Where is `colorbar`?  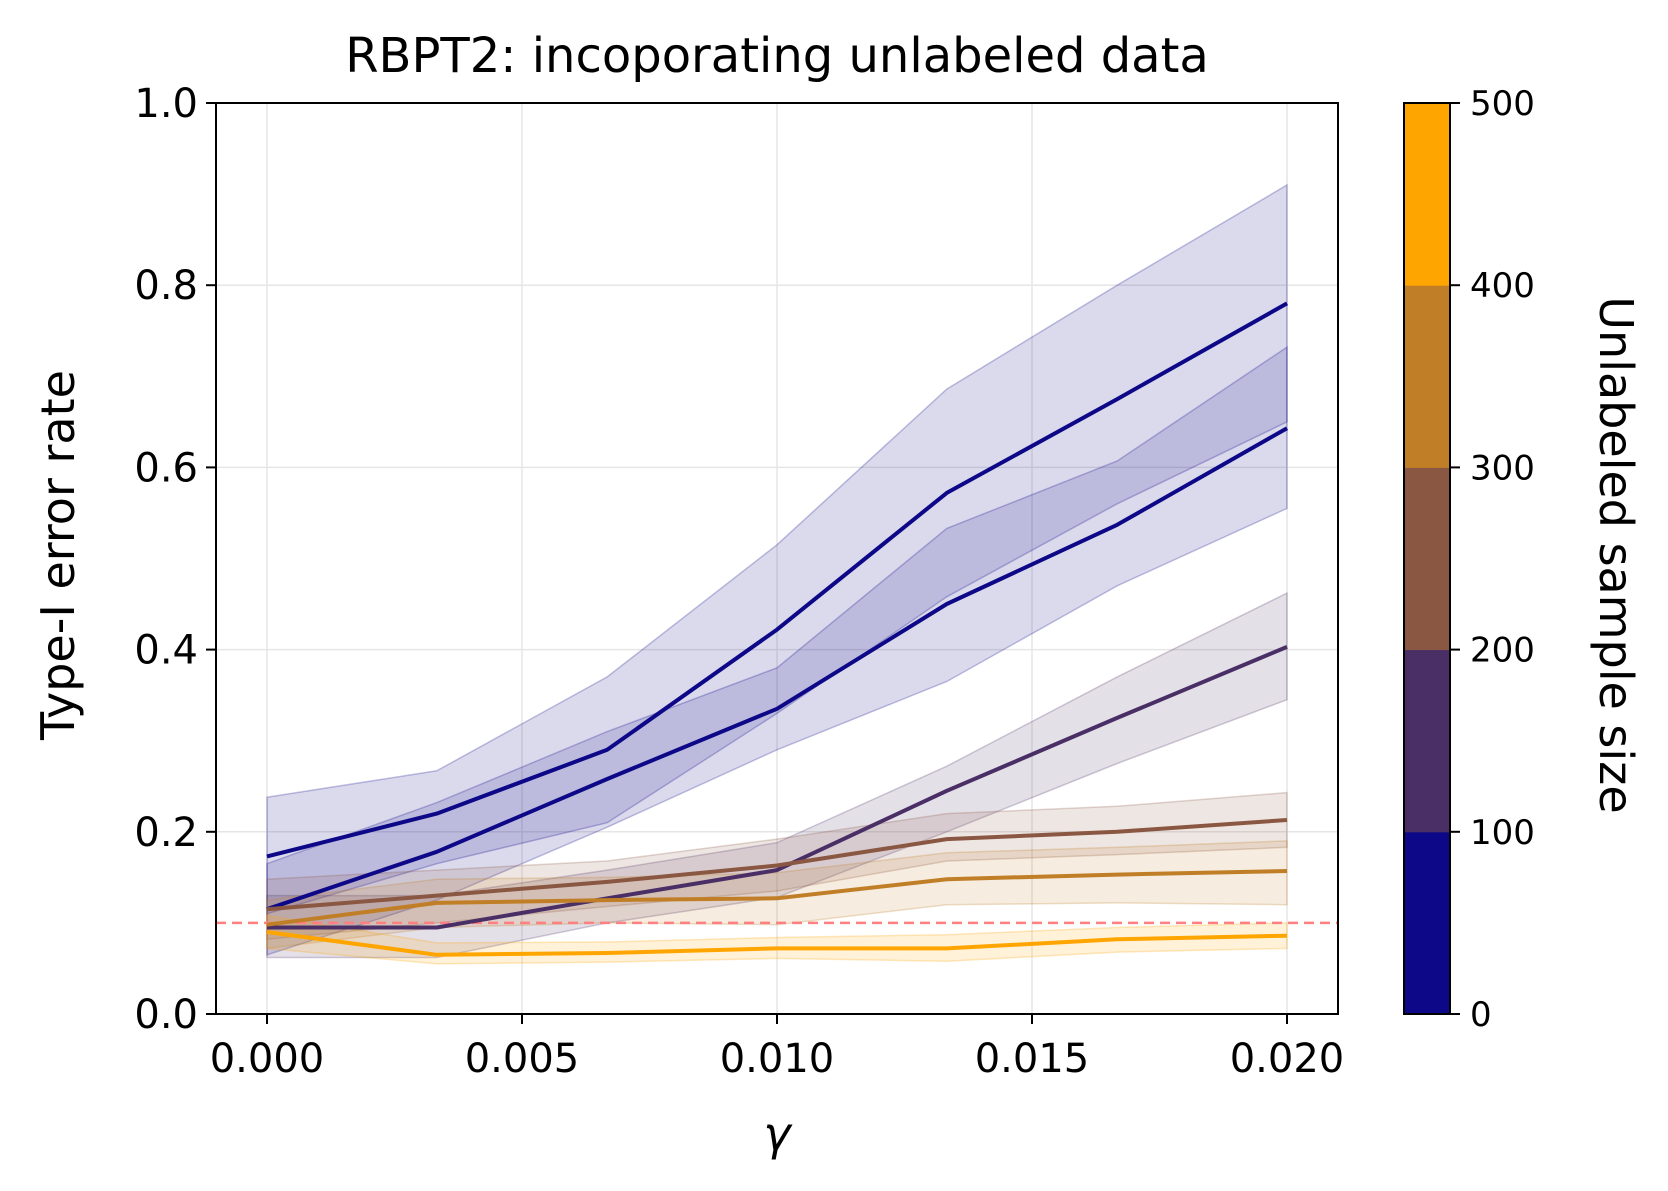
colorbar is located at coordinates (1427, 559).